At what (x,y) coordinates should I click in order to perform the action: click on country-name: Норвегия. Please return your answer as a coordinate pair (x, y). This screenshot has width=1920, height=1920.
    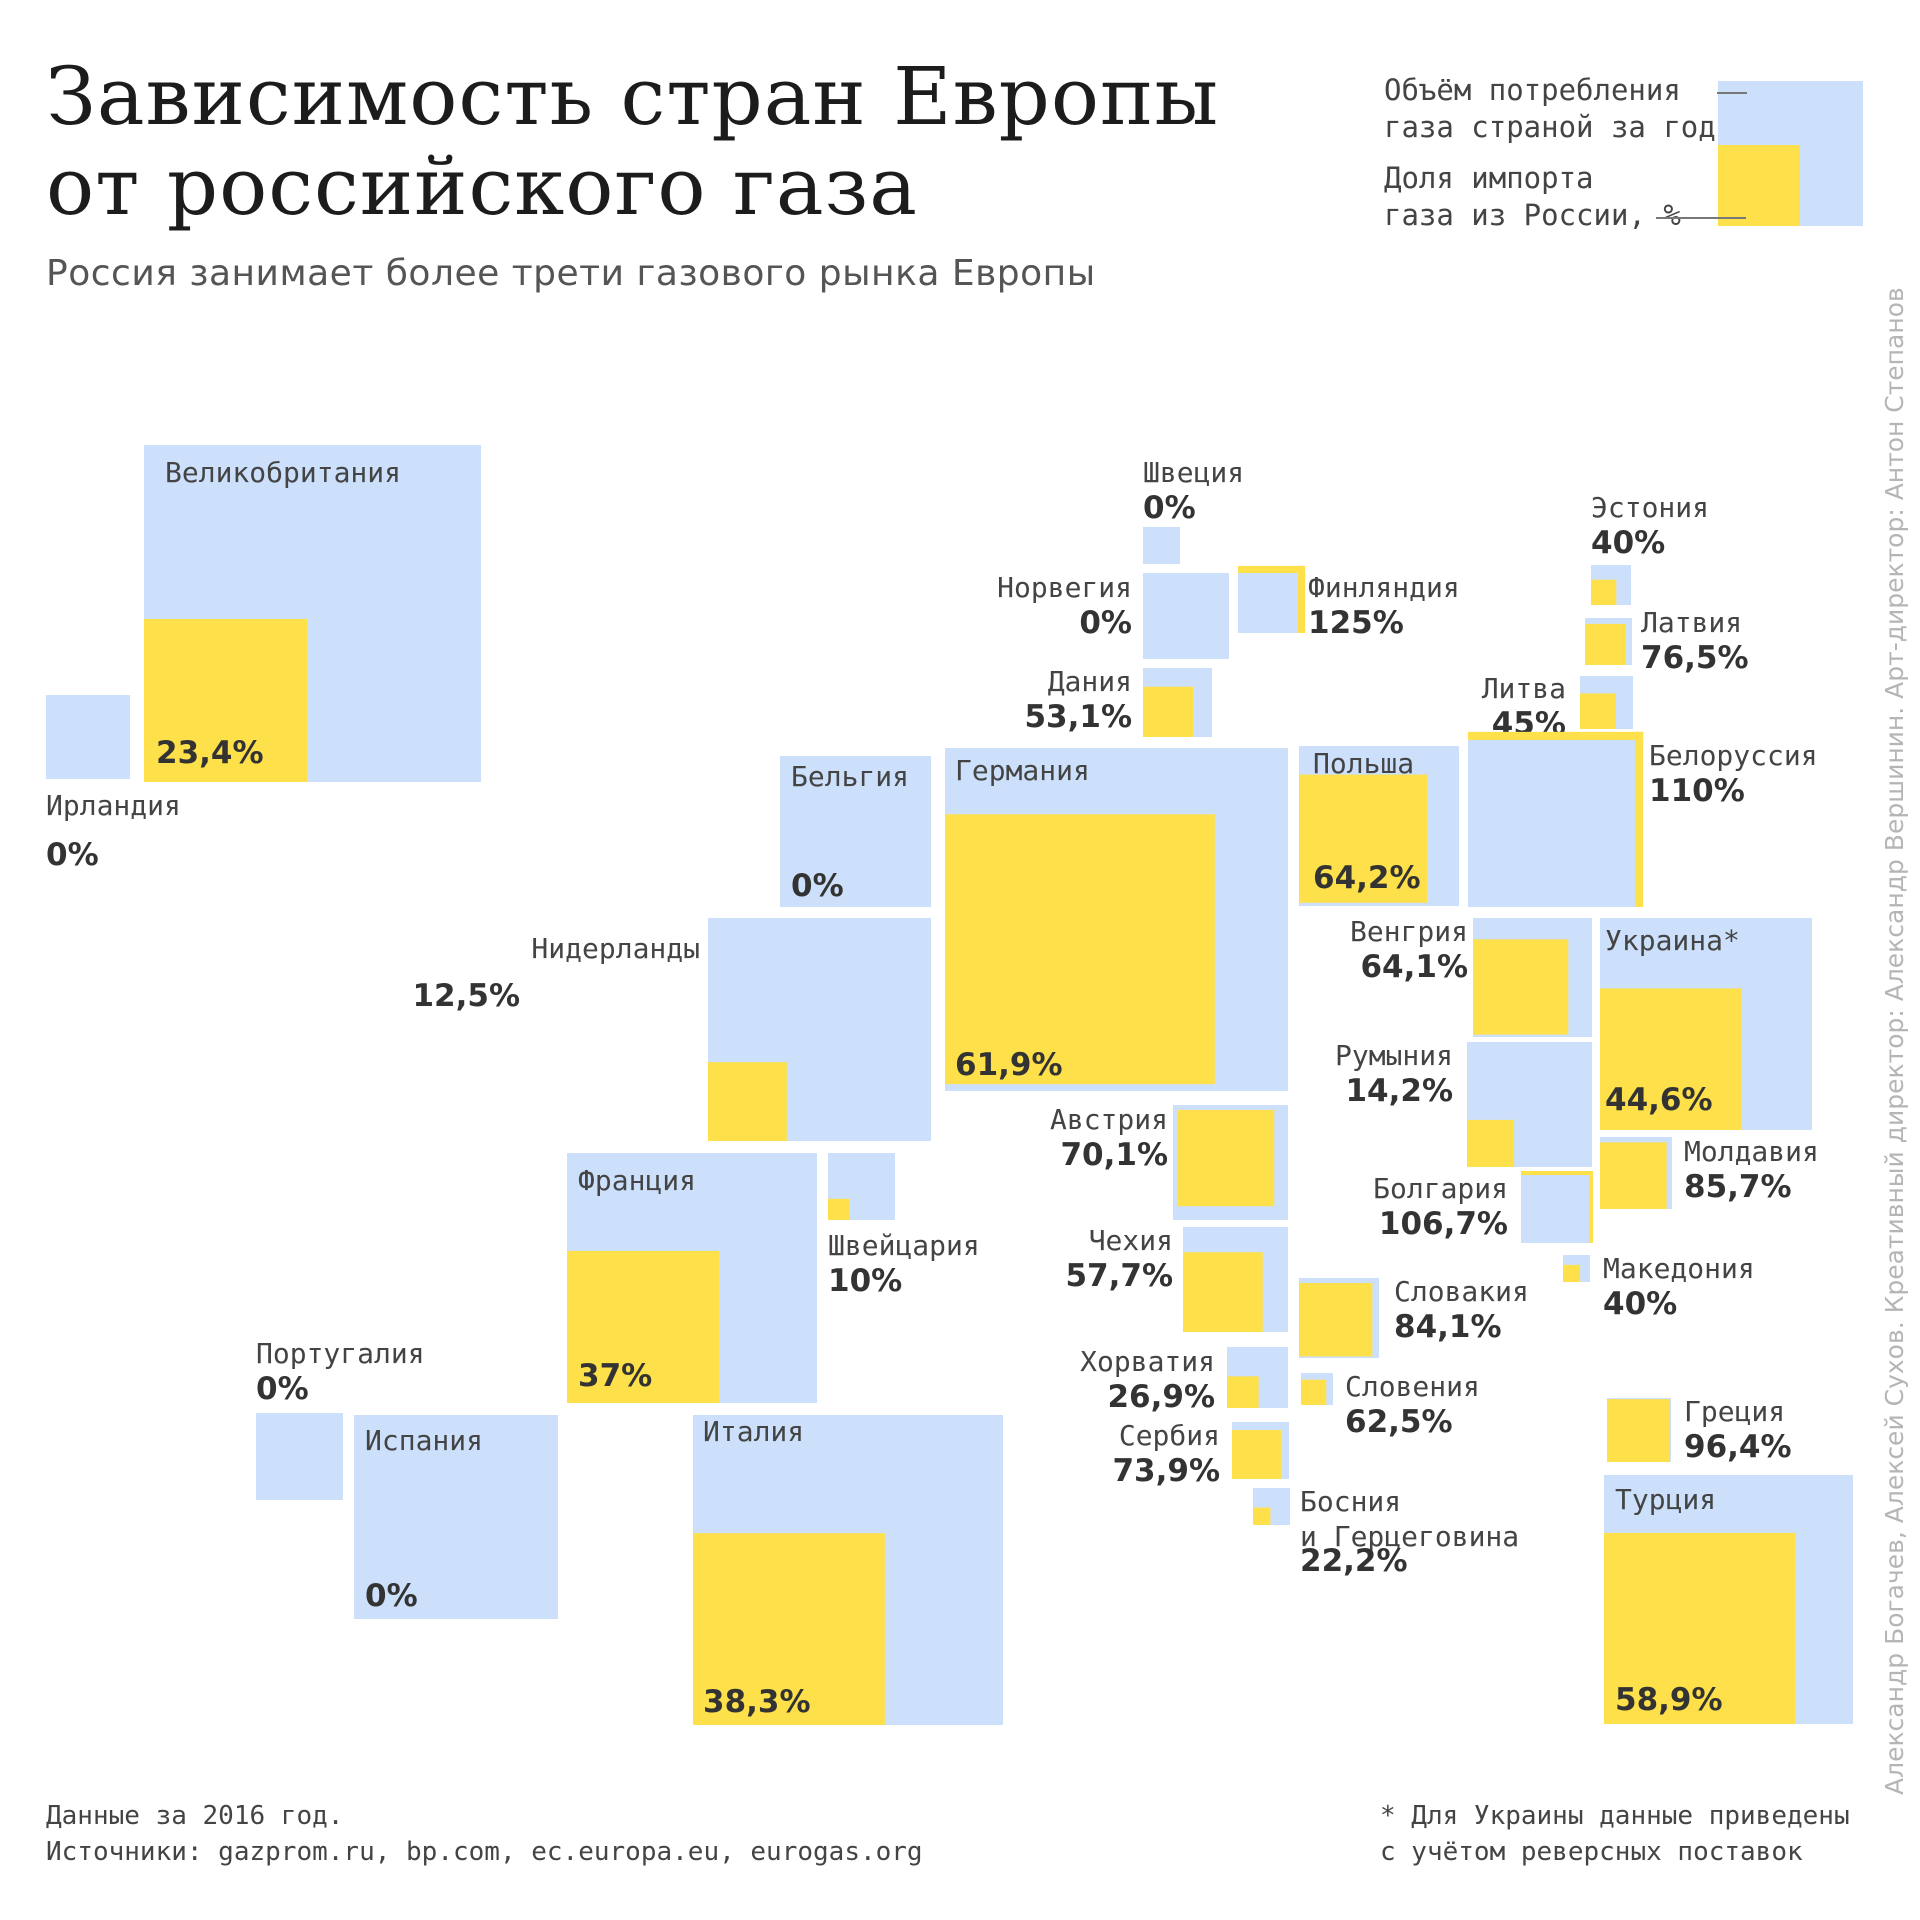
    Looking at the image, I should click on (1064, 587).